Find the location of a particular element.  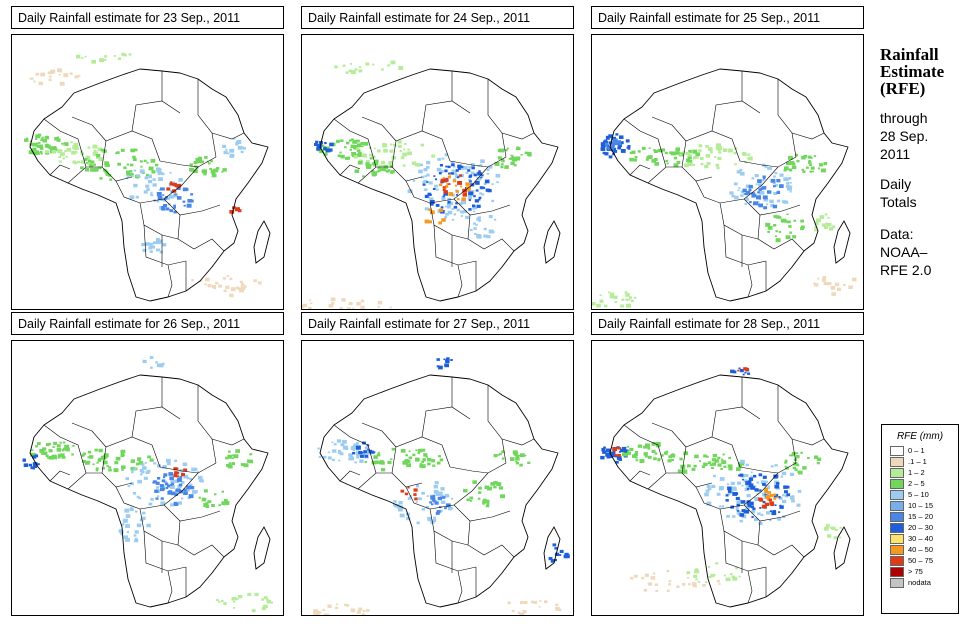

legend-swatch is located at coordinates (897, 572).